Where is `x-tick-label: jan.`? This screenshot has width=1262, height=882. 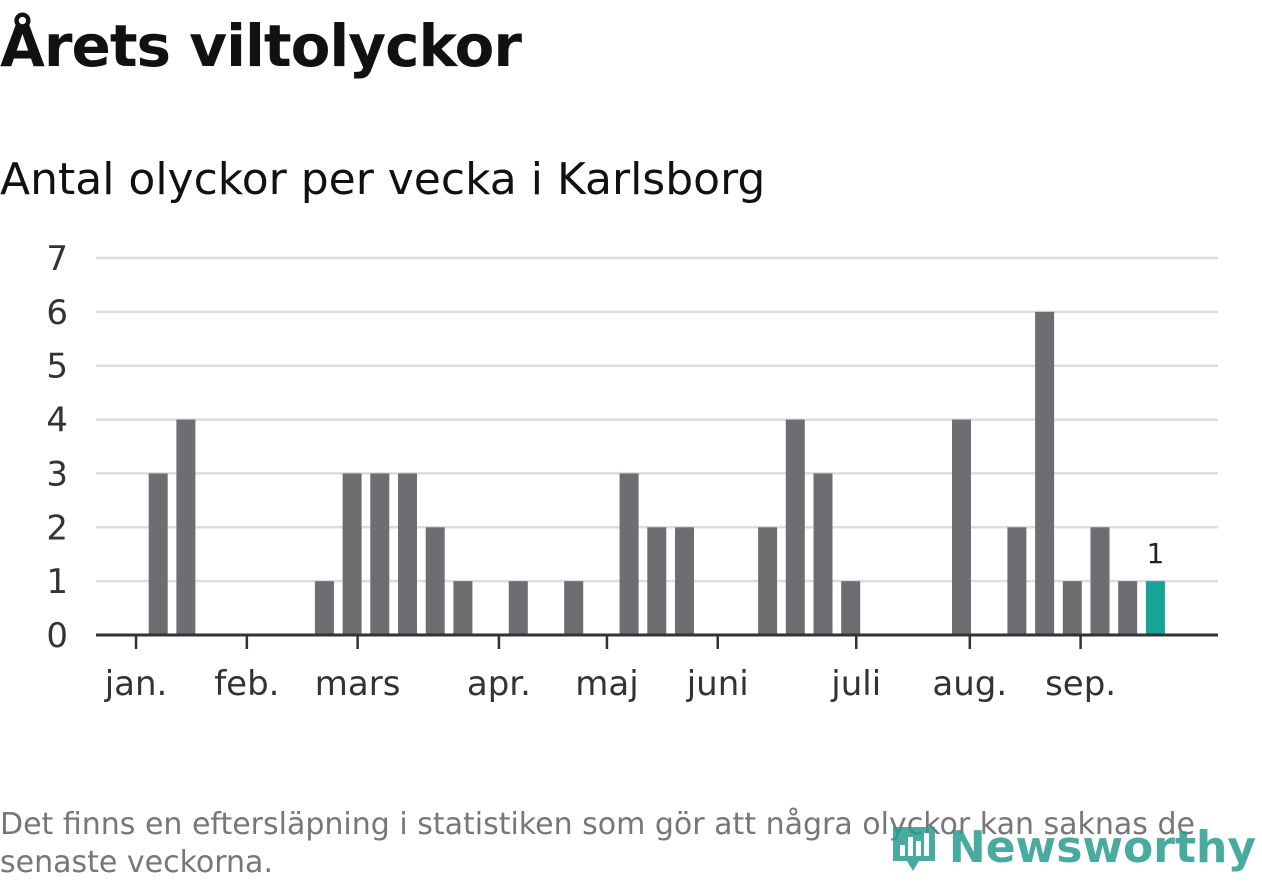
x-tick-label: jan. is located at coordinates (136, 684).